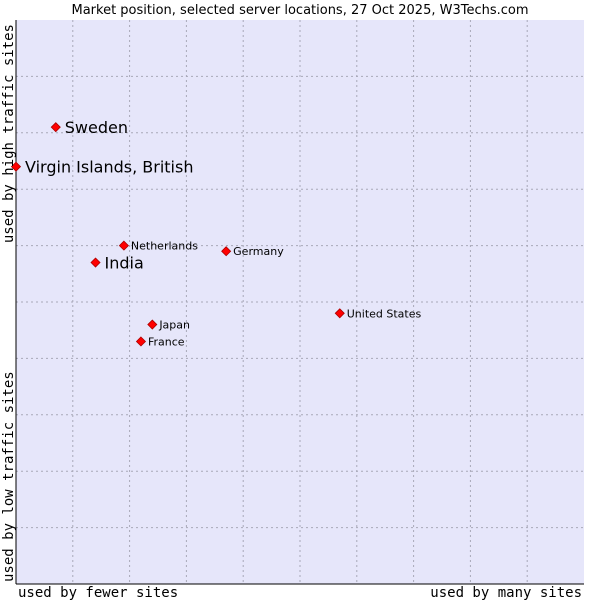 This screenshot has width=600, height=600. I want to click on y-axis-label-top: used by high traffic sites, so click(9, 133).